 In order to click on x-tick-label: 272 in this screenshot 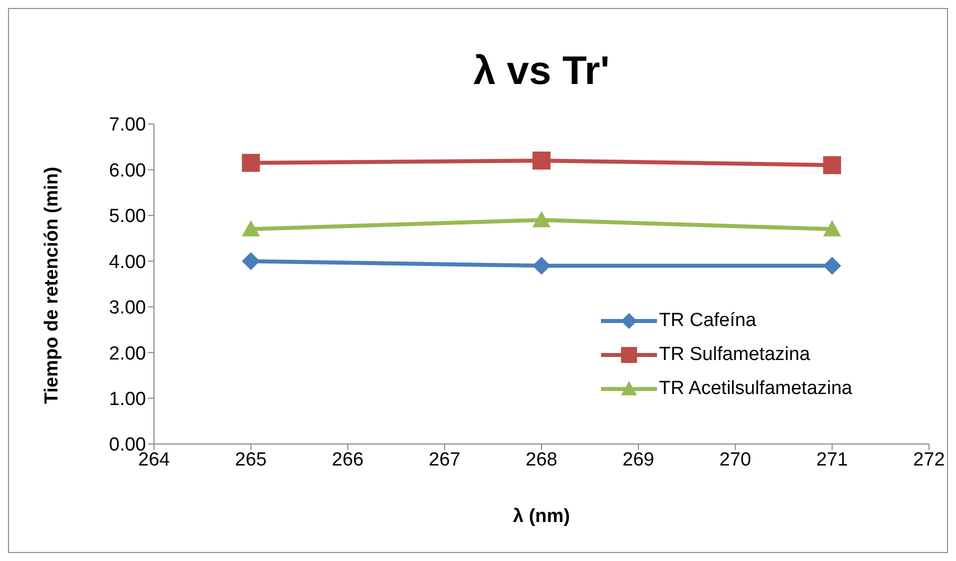, I will do `click(929, 459)`.